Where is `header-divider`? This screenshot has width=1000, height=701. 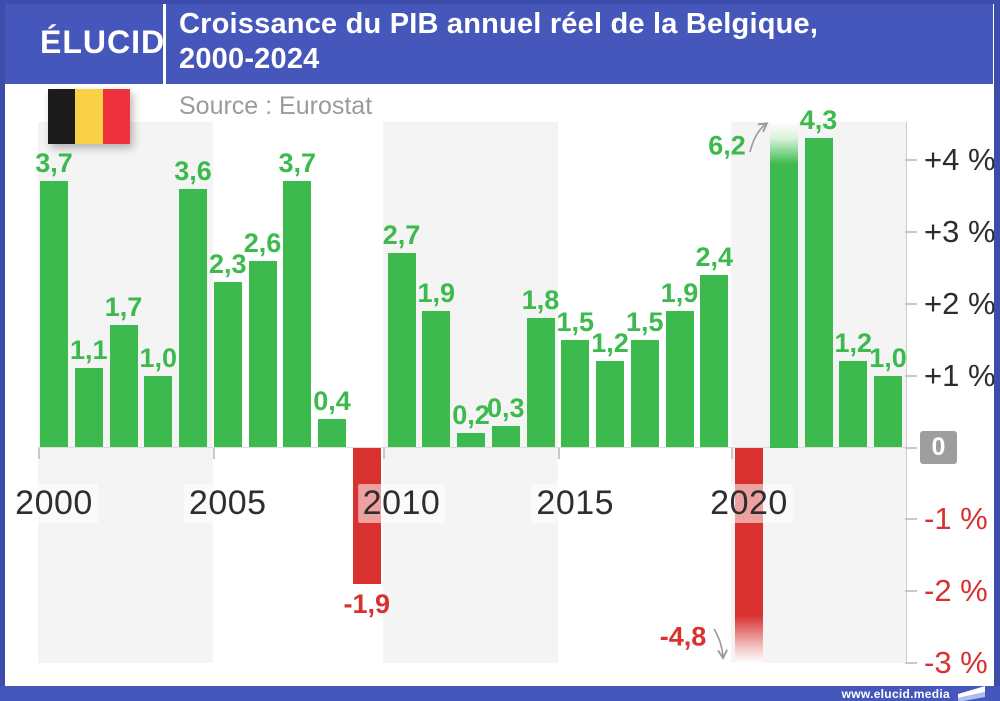
header-divider is located at coordinates (164, 42).